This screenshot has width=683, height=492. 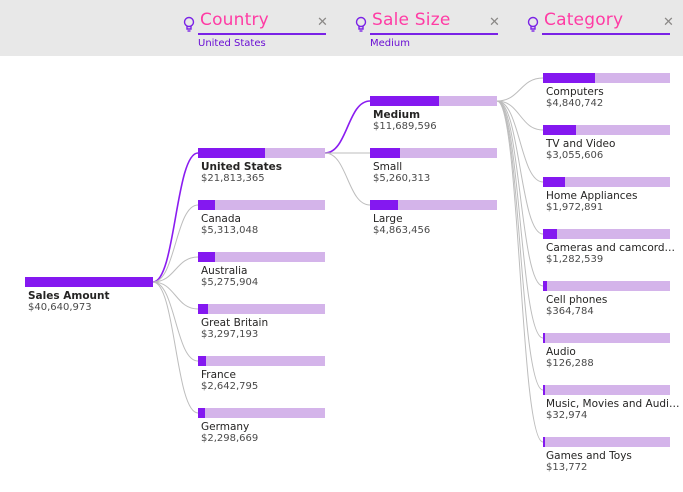 I want to click on node-value: $40,640,973, so click(x=60, y=307).